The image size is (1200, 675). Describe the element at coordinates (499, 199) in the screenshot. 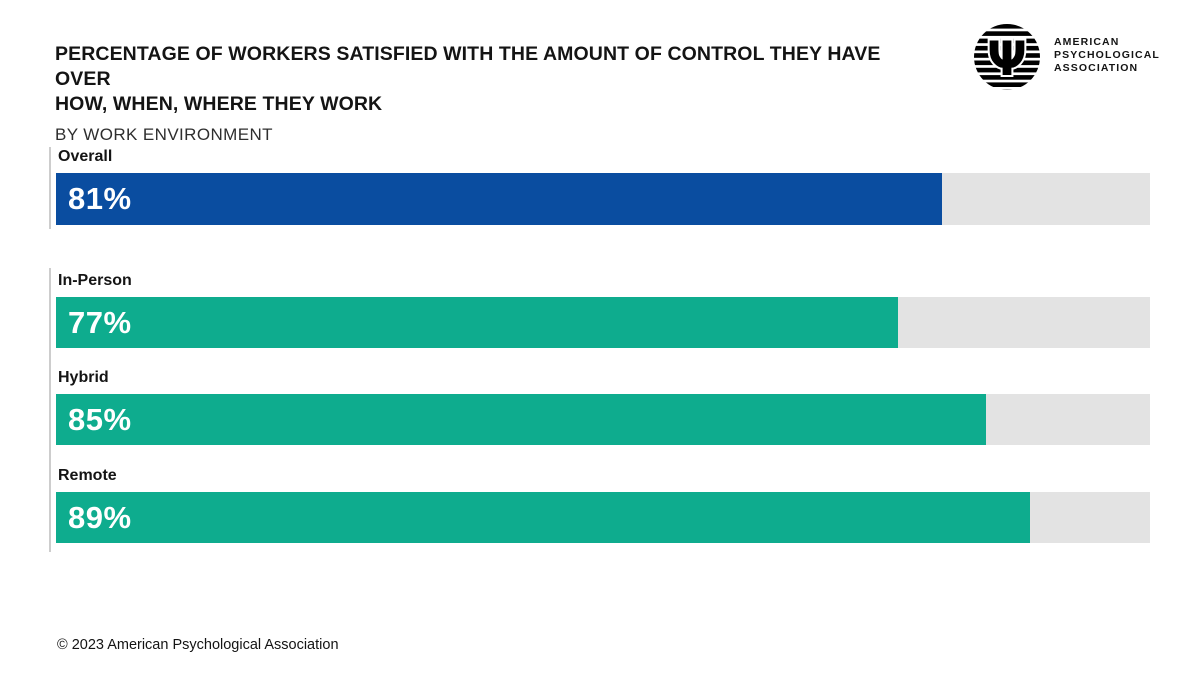

I see `bar-fill-overall: 81%` at that location.